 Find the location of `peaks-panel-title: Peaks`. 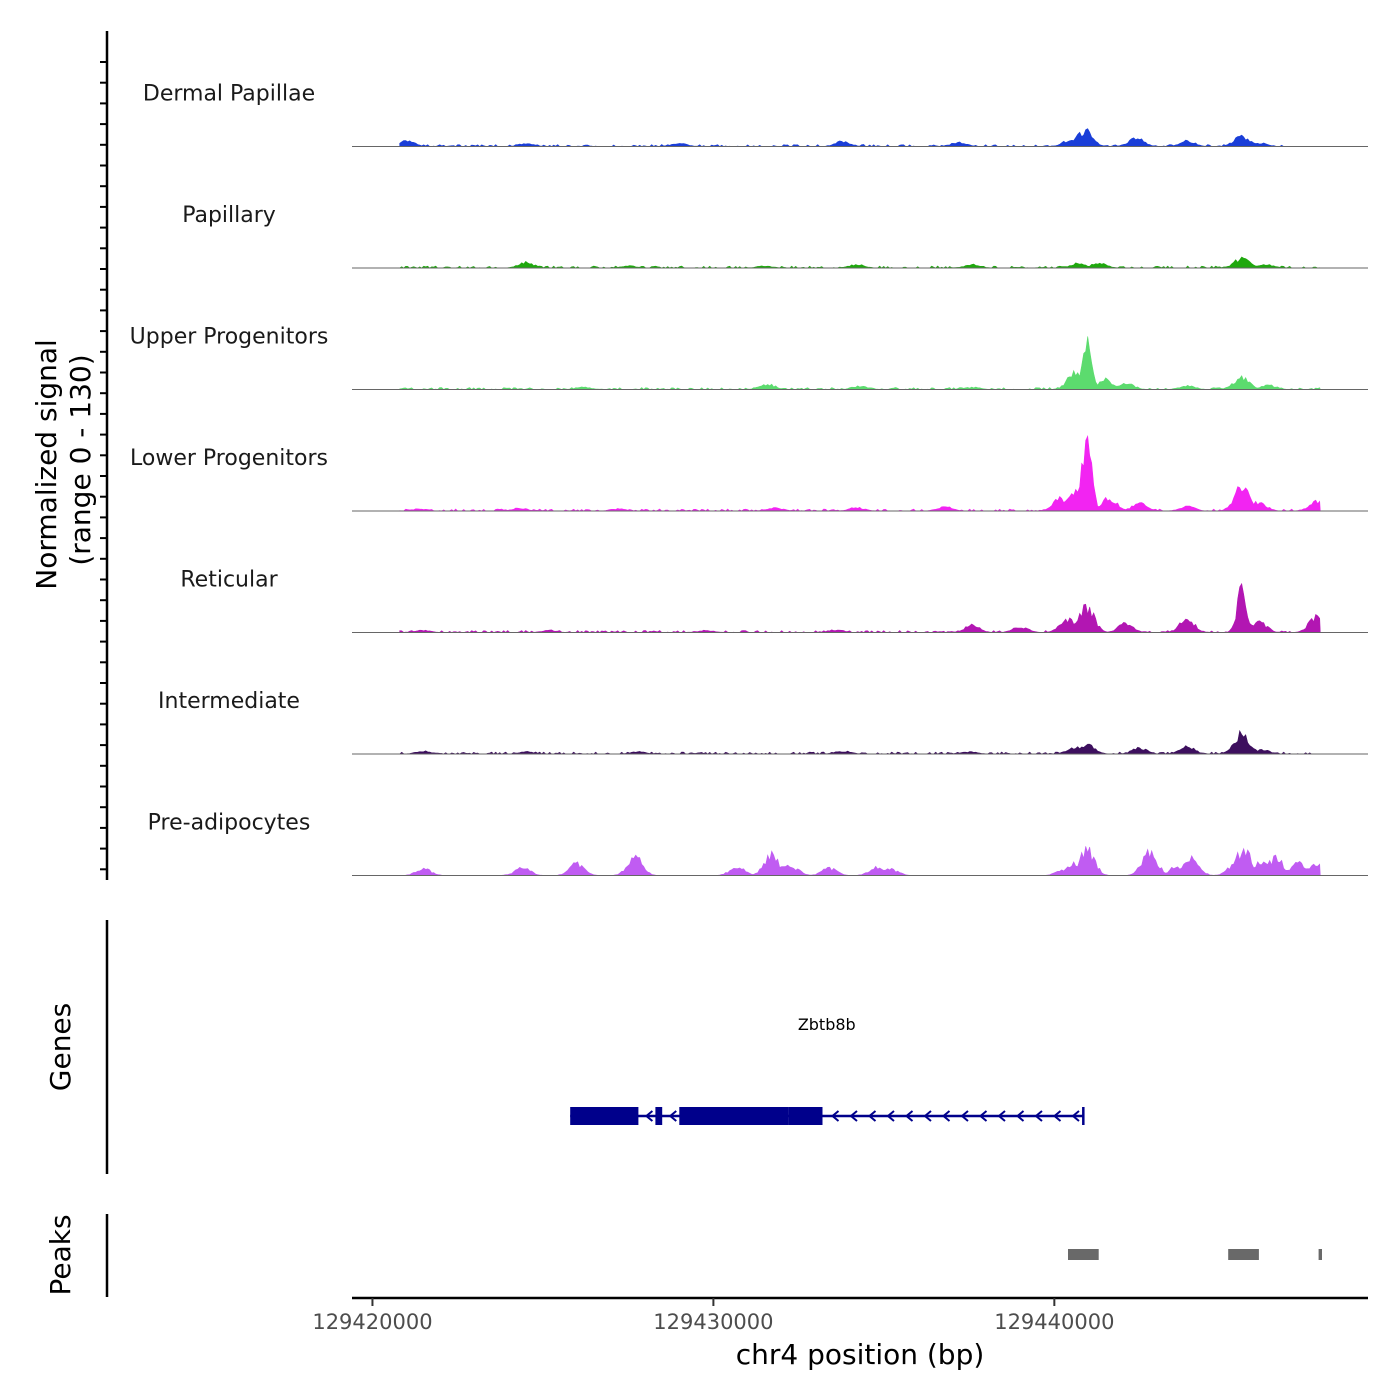

peaks-panel-title: Peaks is located at coordinates (60, 1254).